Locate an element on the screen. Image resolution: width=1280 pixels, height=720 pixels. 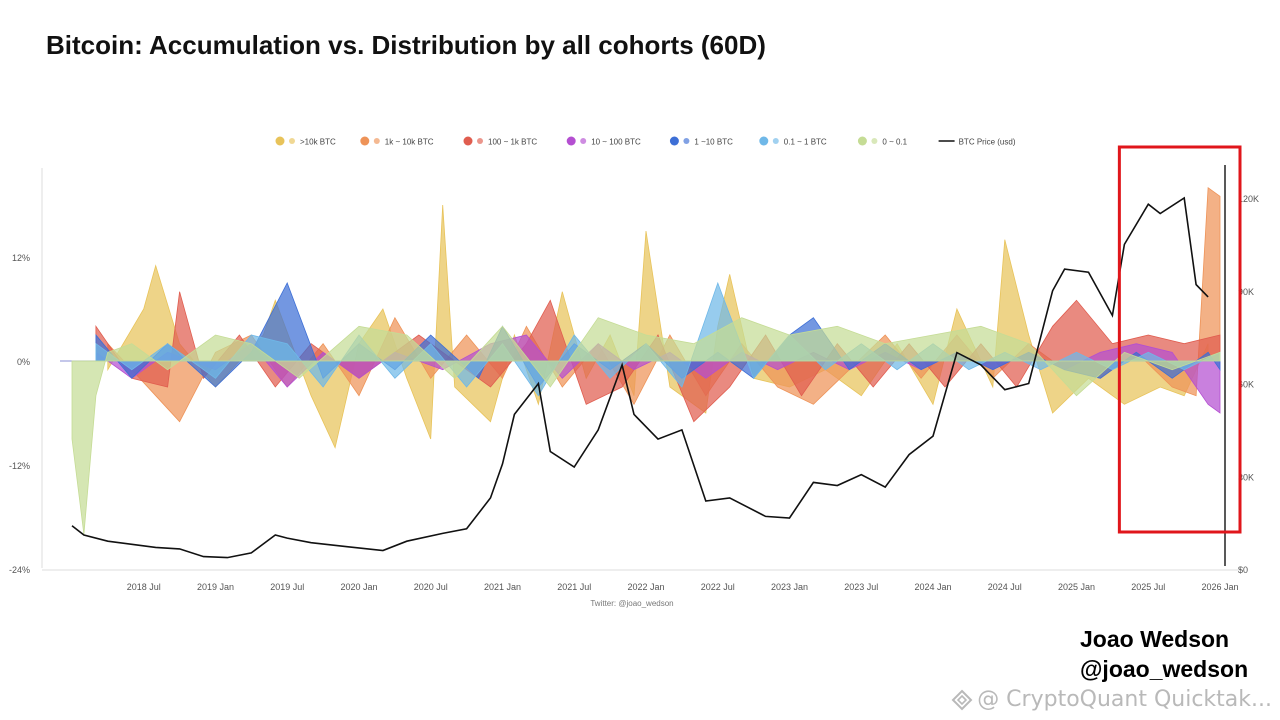
whale-icon is located at coordinates (292, 141).